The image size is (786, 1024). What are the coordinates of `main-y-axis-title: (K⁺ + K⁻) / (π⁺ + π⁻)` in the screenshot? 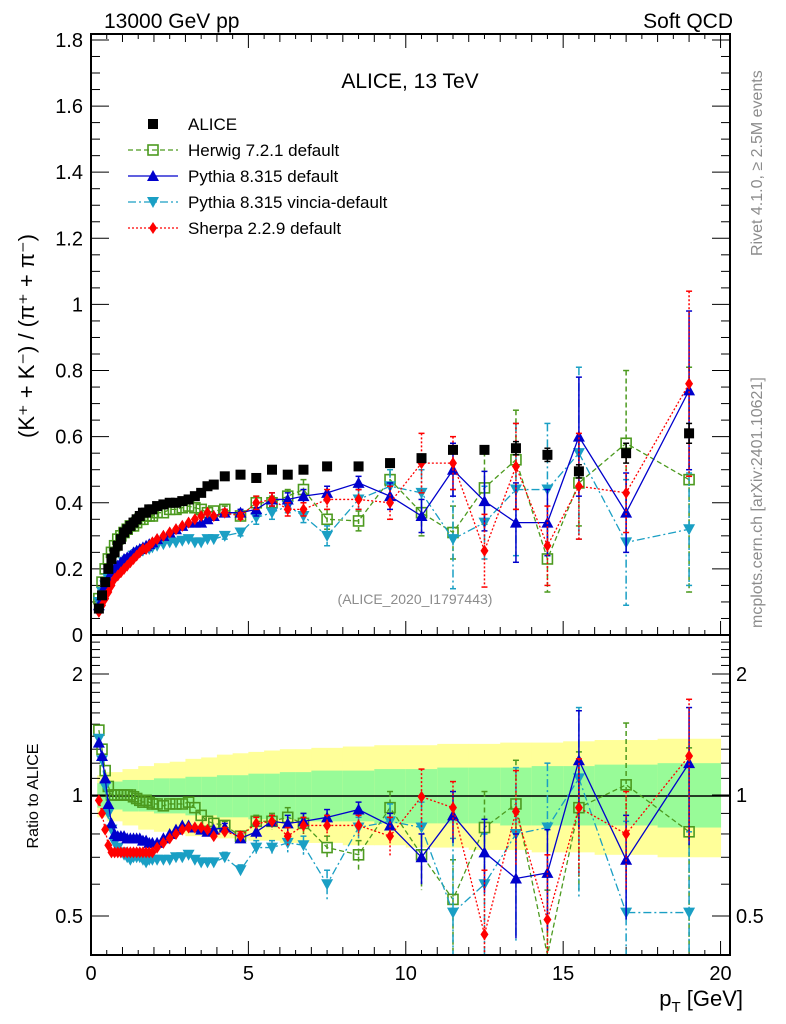 It's located at (26, 336).